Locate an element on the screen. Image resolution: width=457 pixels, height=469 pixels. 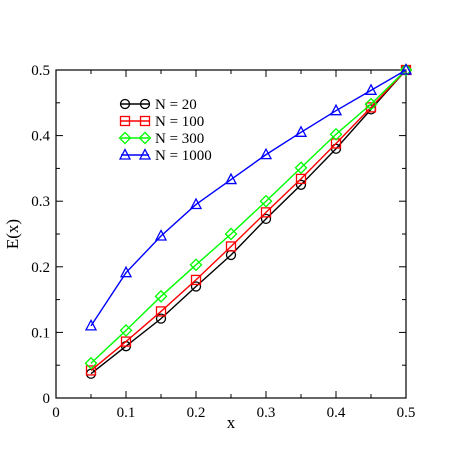
legend-entry: N = 20 is located at coordinates (158, 105).